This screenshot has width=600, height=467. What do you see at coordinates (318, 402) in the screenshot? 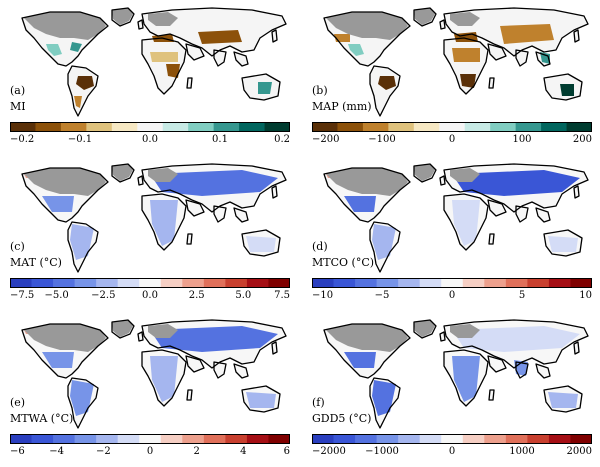
I see `panel-label: (f)` at bounding box center [318, 402].